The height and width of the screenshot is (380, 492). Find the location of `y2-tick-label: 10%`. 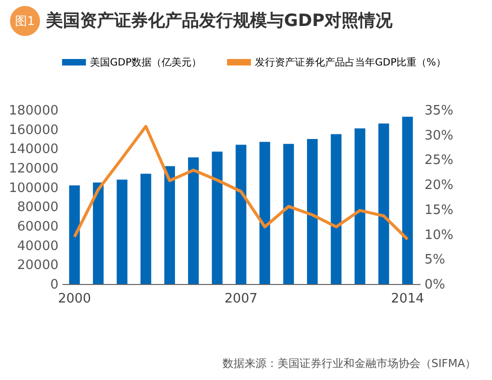

y2-tick-label: 10% is located at coordinates (439, 235).